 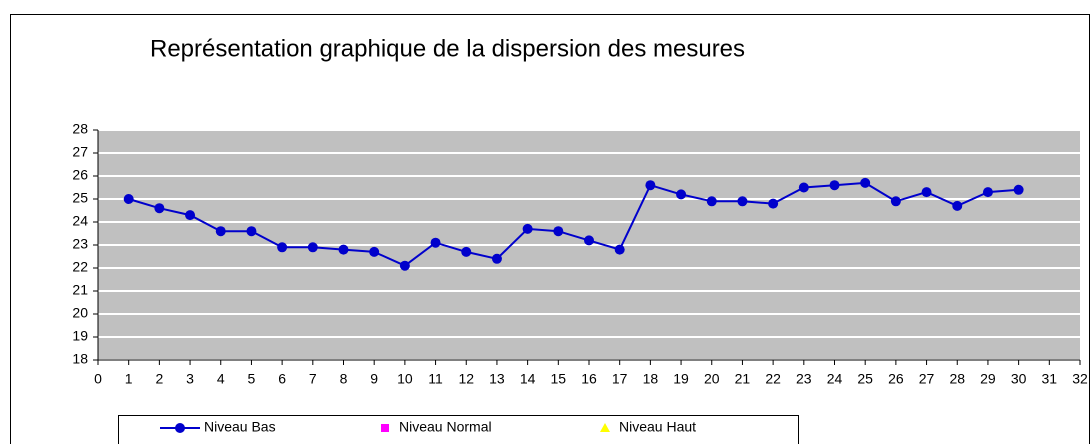 I want to click on x-tick-label: 9, so click(x=374, y=379).